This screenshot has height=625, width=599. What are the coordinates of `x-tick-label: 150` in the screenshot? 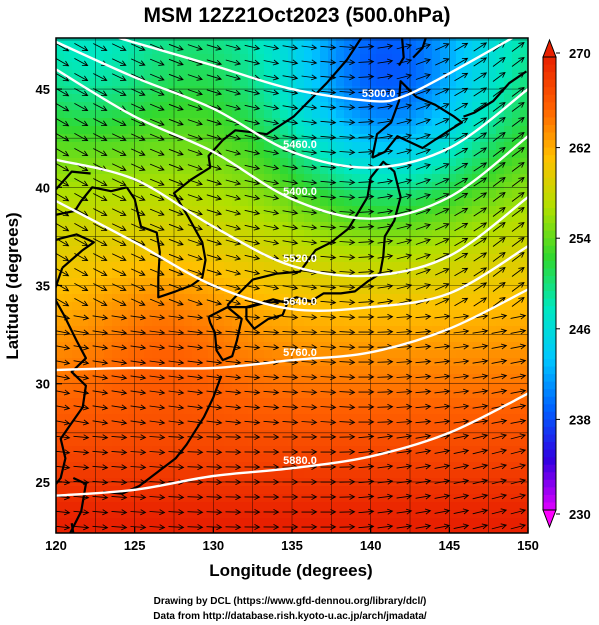 It's located at (528, 545).